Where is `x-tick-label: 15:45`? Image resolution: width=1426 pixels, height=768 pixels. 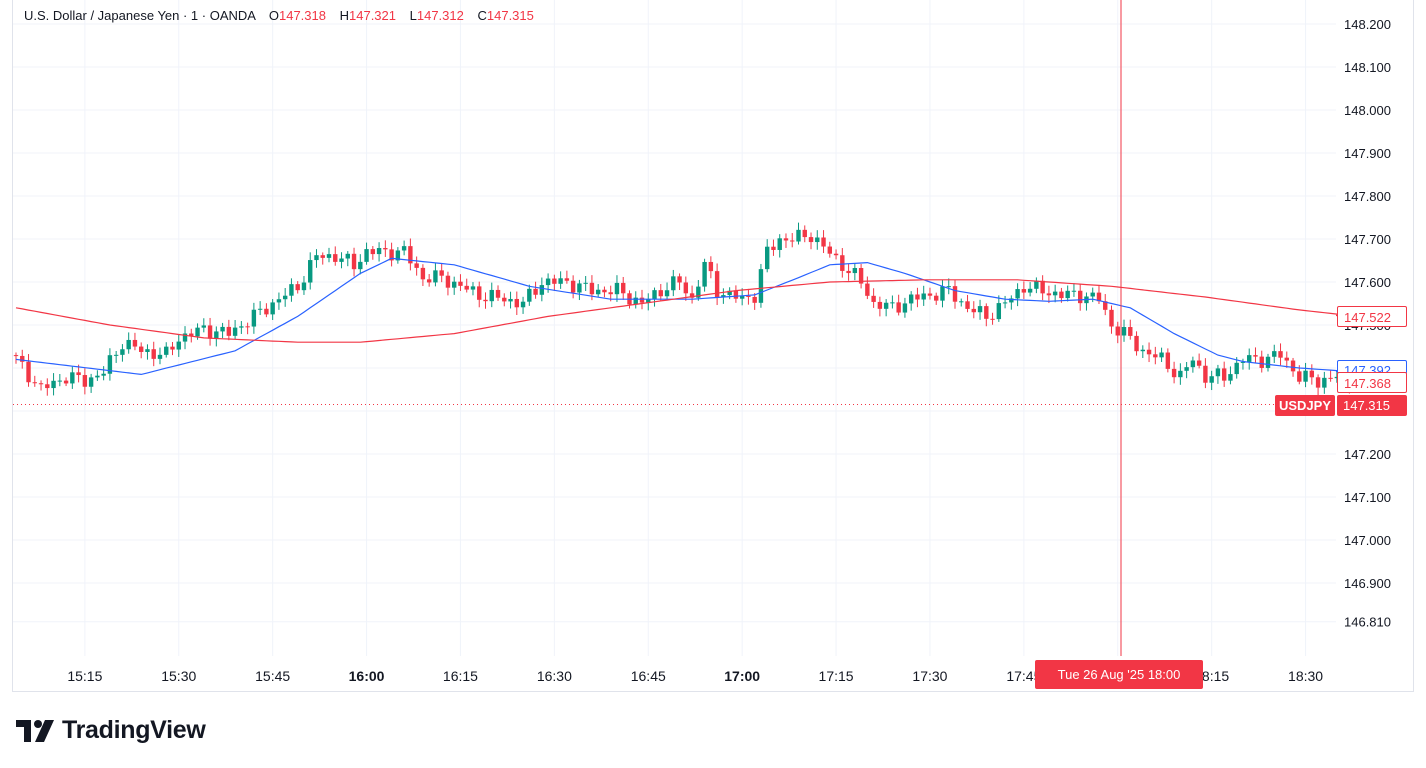
x-tick-label: 15:45 is located at coordinates (272, 676).